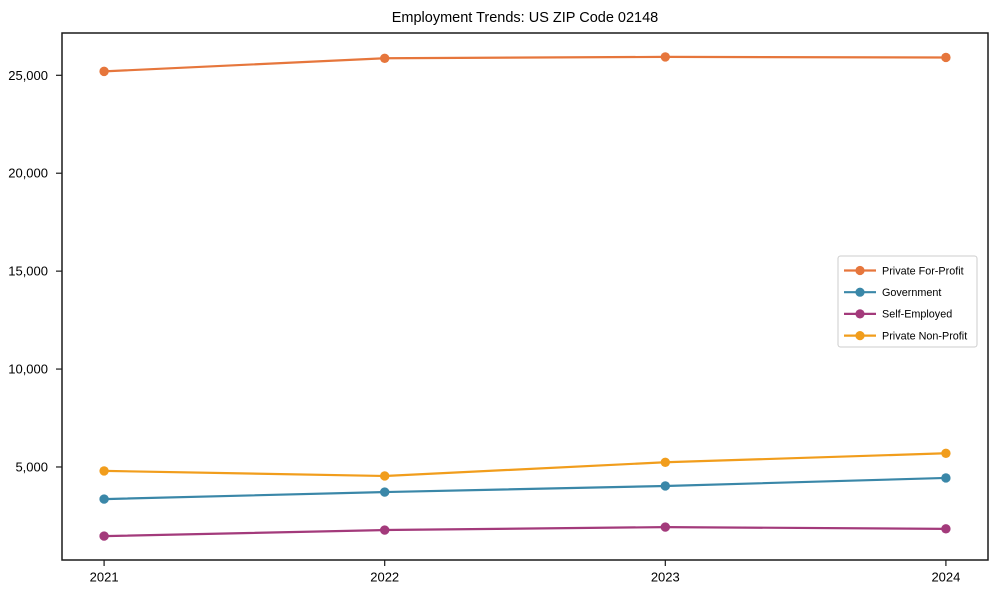 This screenshot has height=600, width=1000. What do you see at coordinates (31, 466) in the screenshot?
I see `y-tick-label: 5,000` at bounding box center [31, 466].